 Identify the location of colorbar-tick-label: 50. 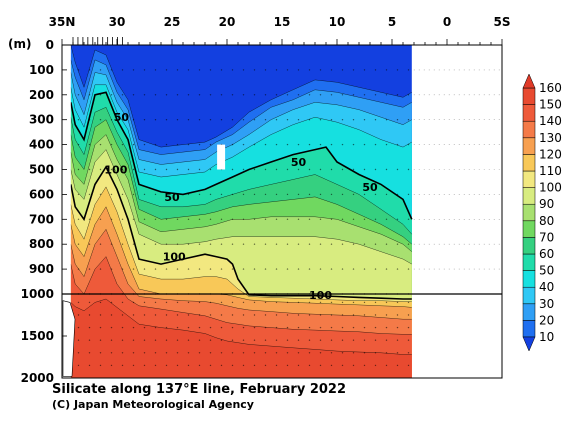
(546, 271).